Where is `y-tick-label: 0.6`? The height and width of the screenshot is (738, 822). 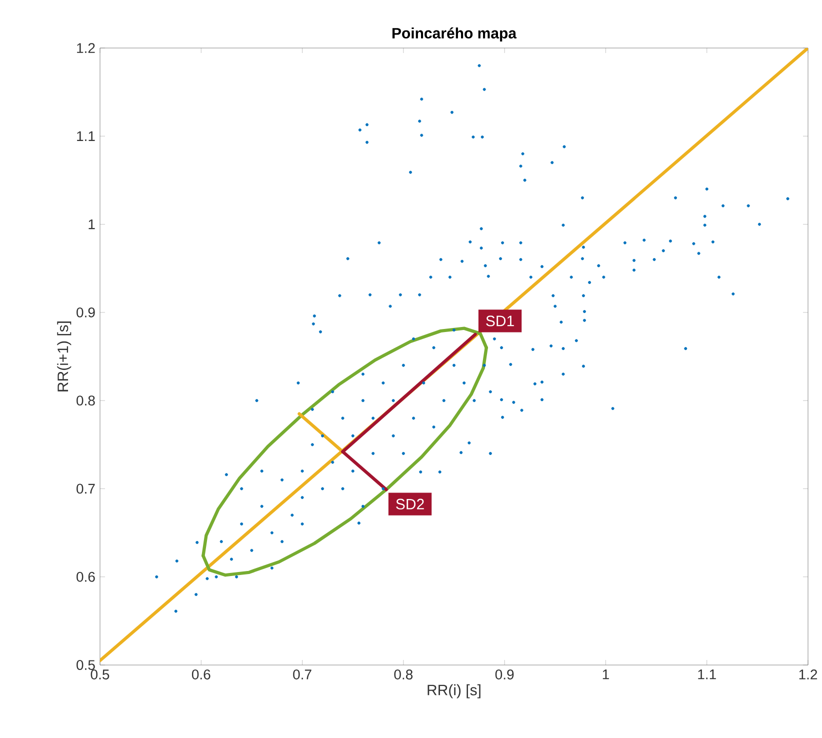
y-tick-label: 0.6 is located at coordinates (85, 577).